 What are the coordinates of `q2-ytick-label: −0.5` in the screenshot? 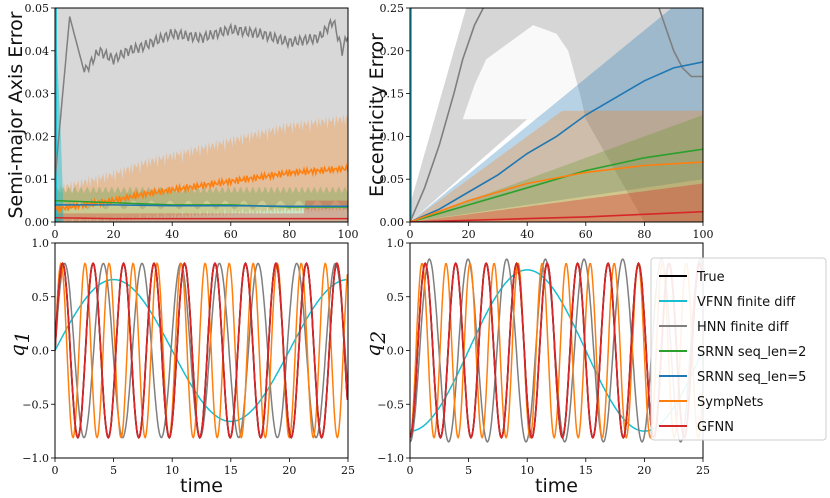 It's located at (390, 404).